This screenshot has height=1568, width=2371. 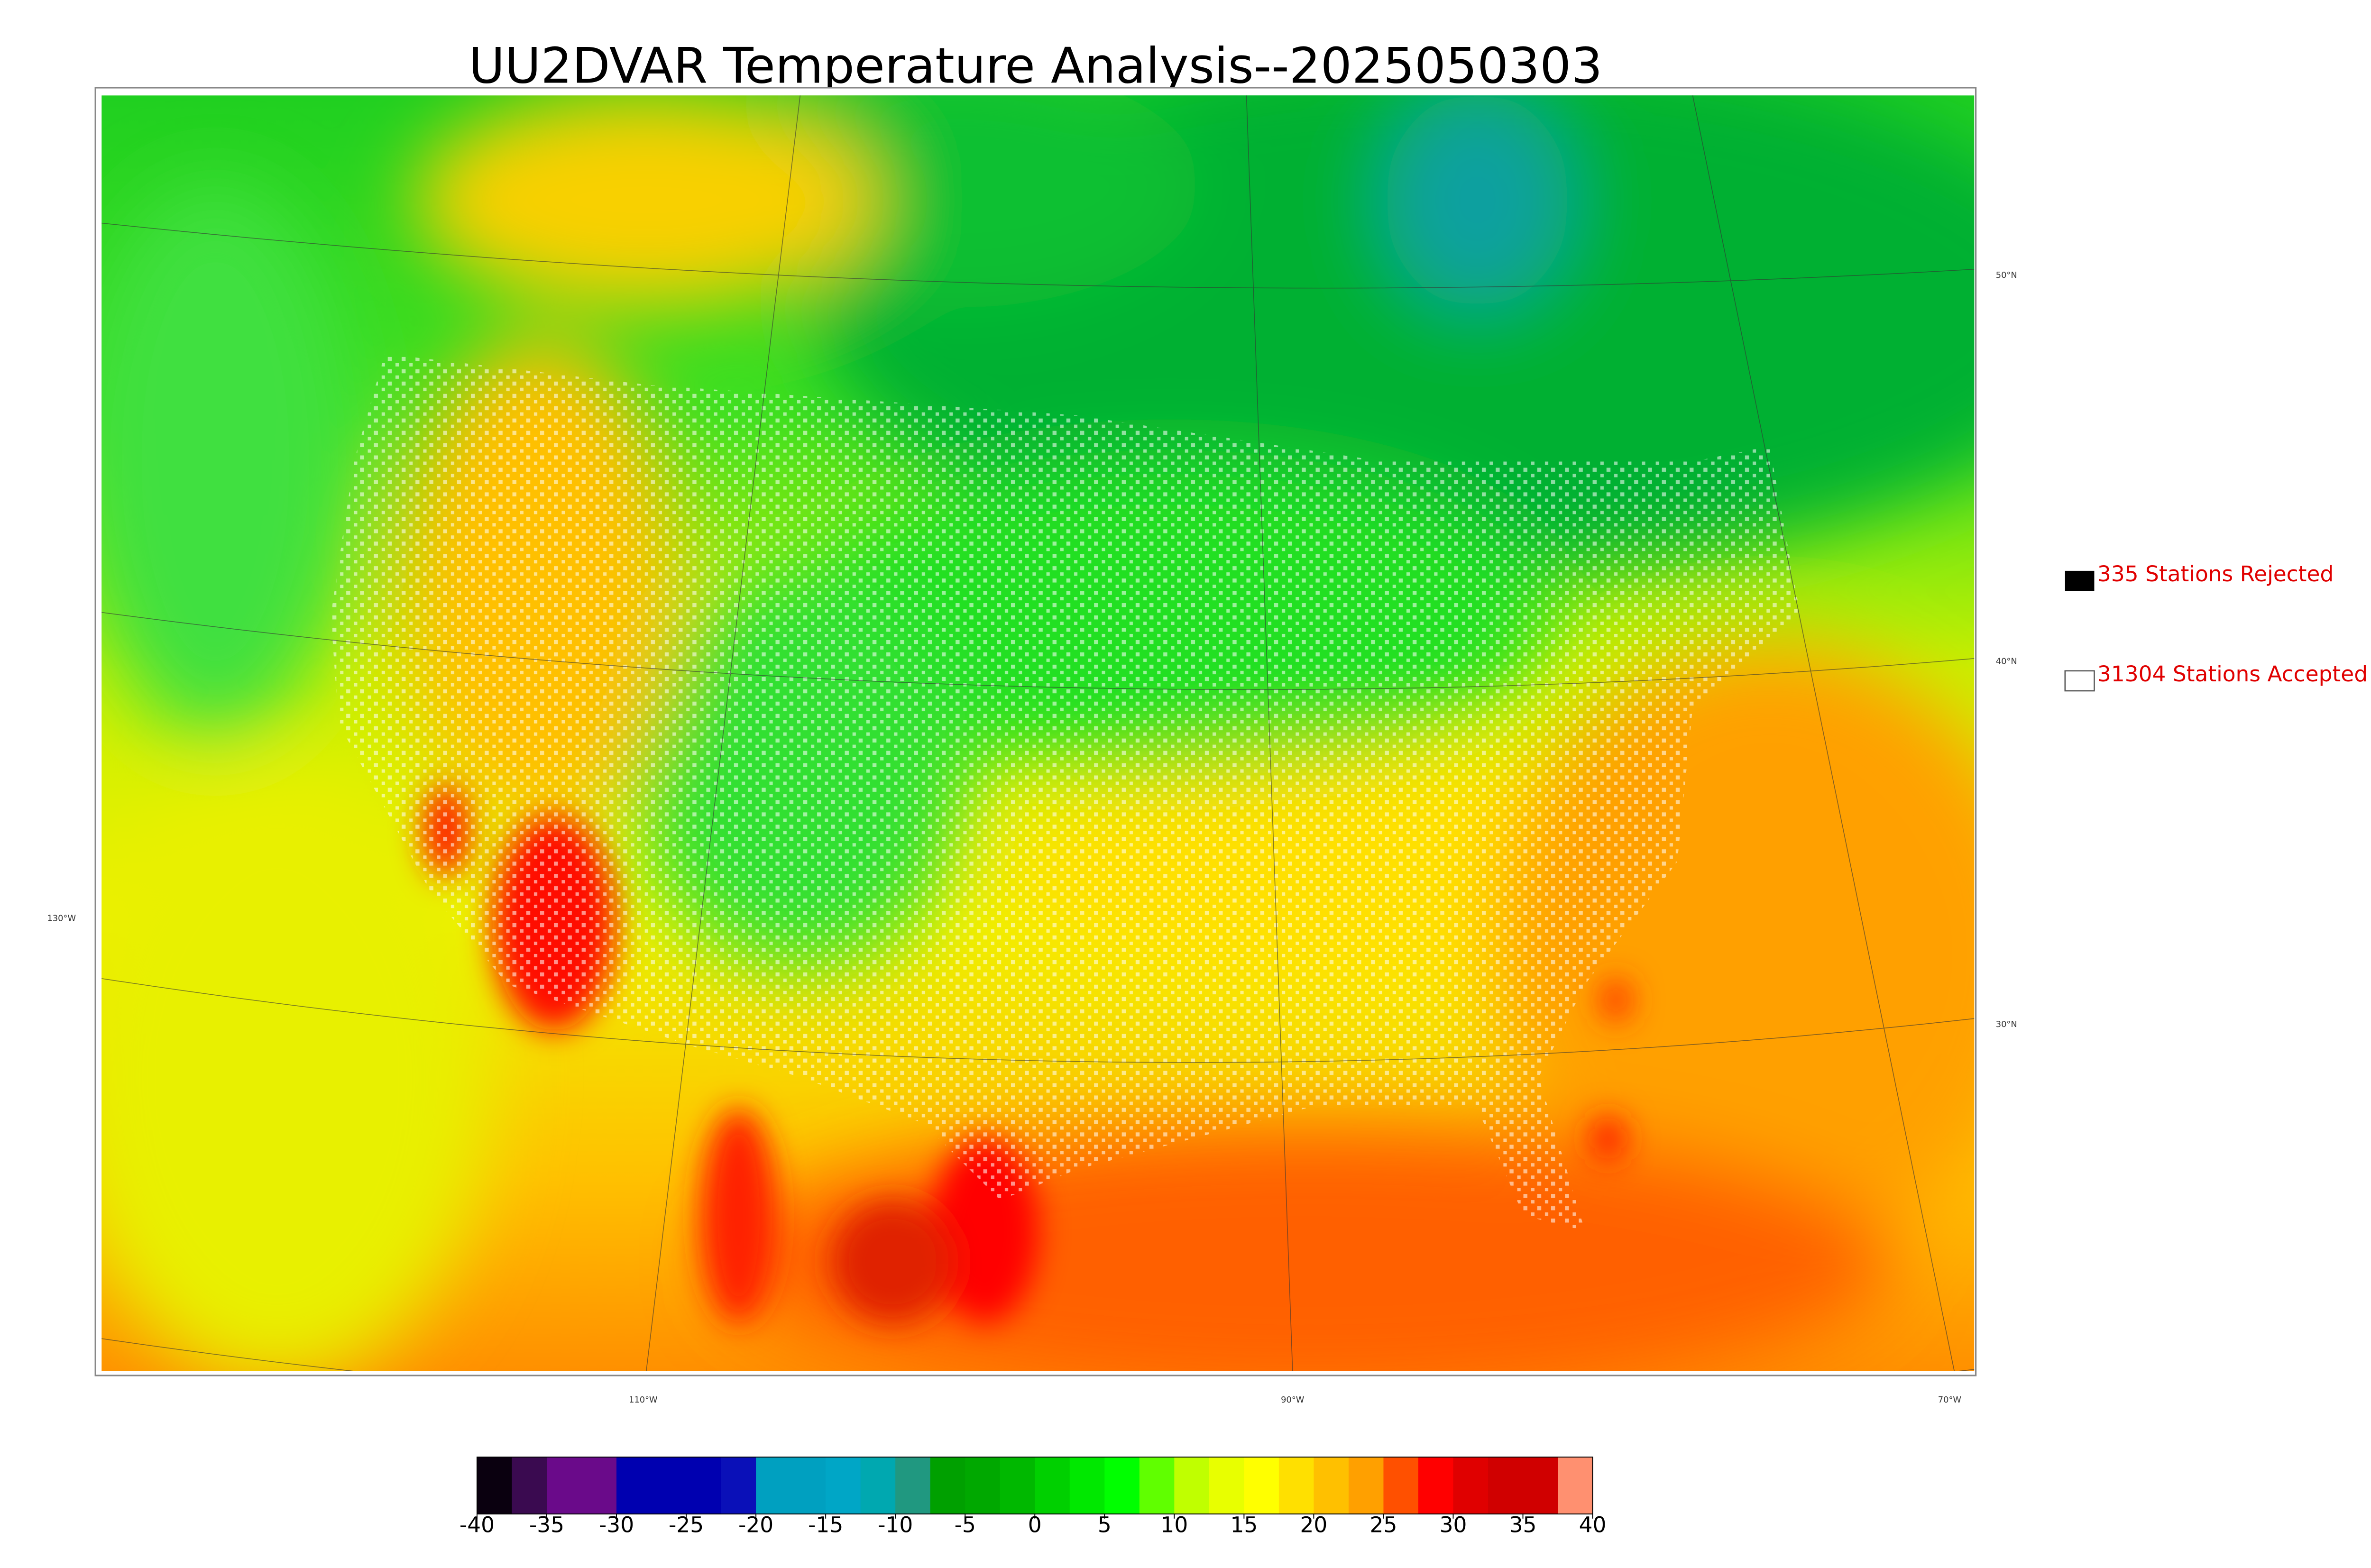 I want to click on legend-label: 31304 Stations Accepted, so click(x=2232, y=674).